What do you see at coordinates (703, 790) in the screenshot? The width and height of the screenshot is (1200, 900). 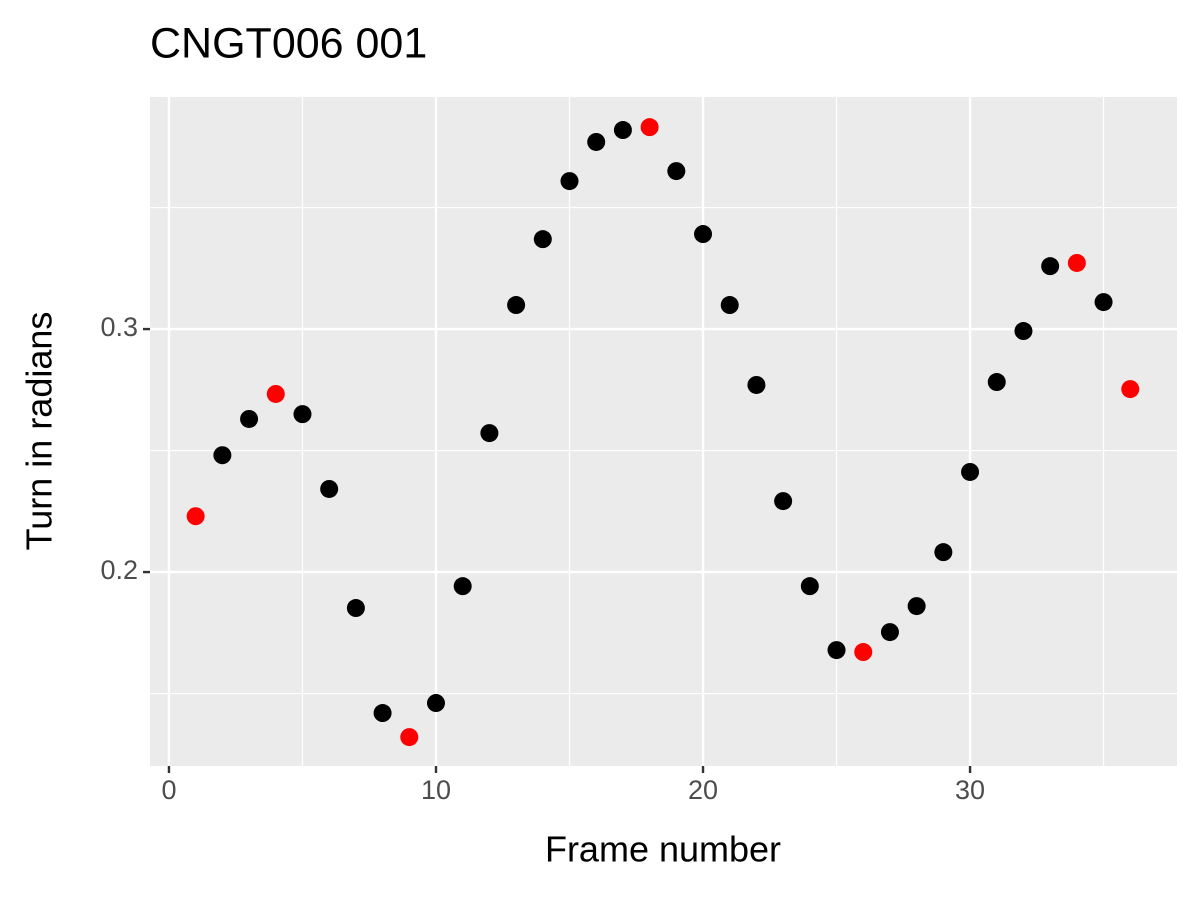 I see `x-tick-label: 20` at bounding box center [703, 790].